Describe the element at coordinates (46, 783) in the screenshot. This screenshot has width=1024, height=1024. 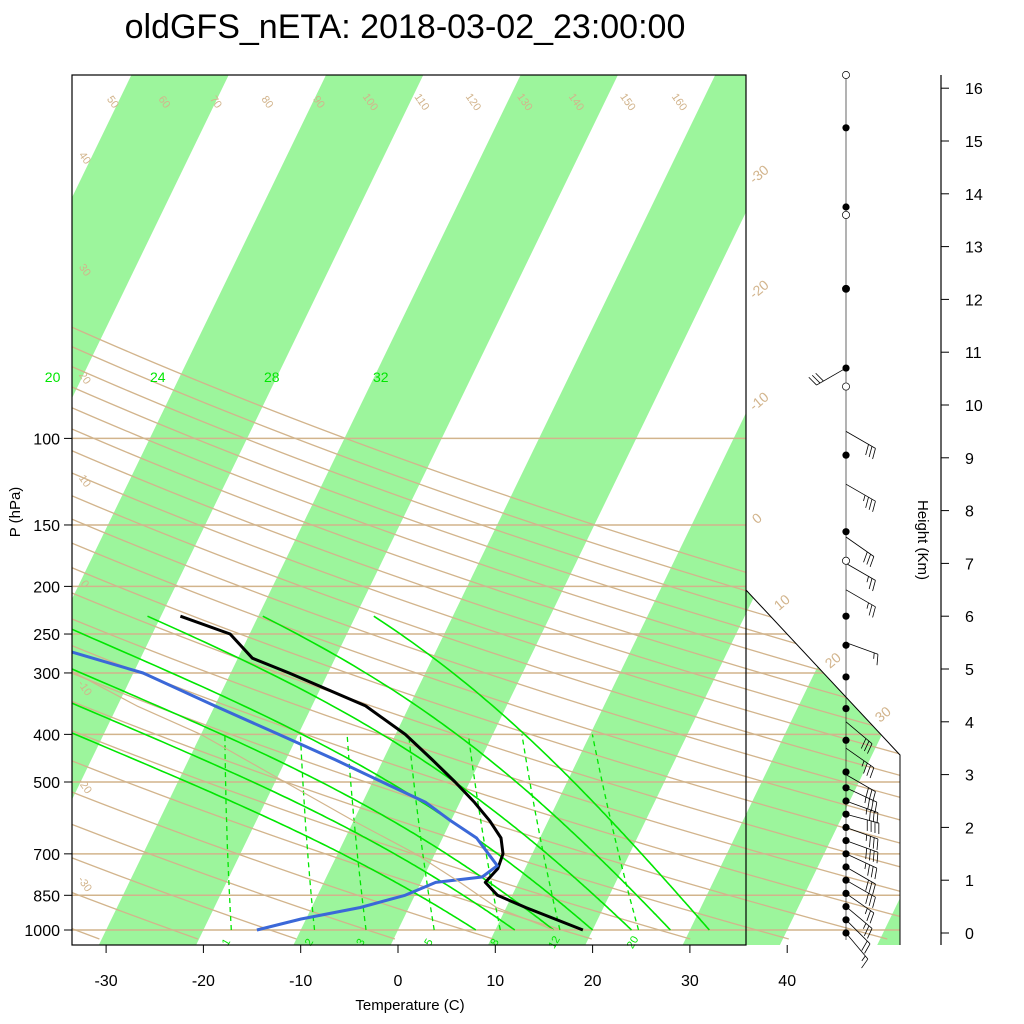
I see `p-tick-label: 500` at that location.